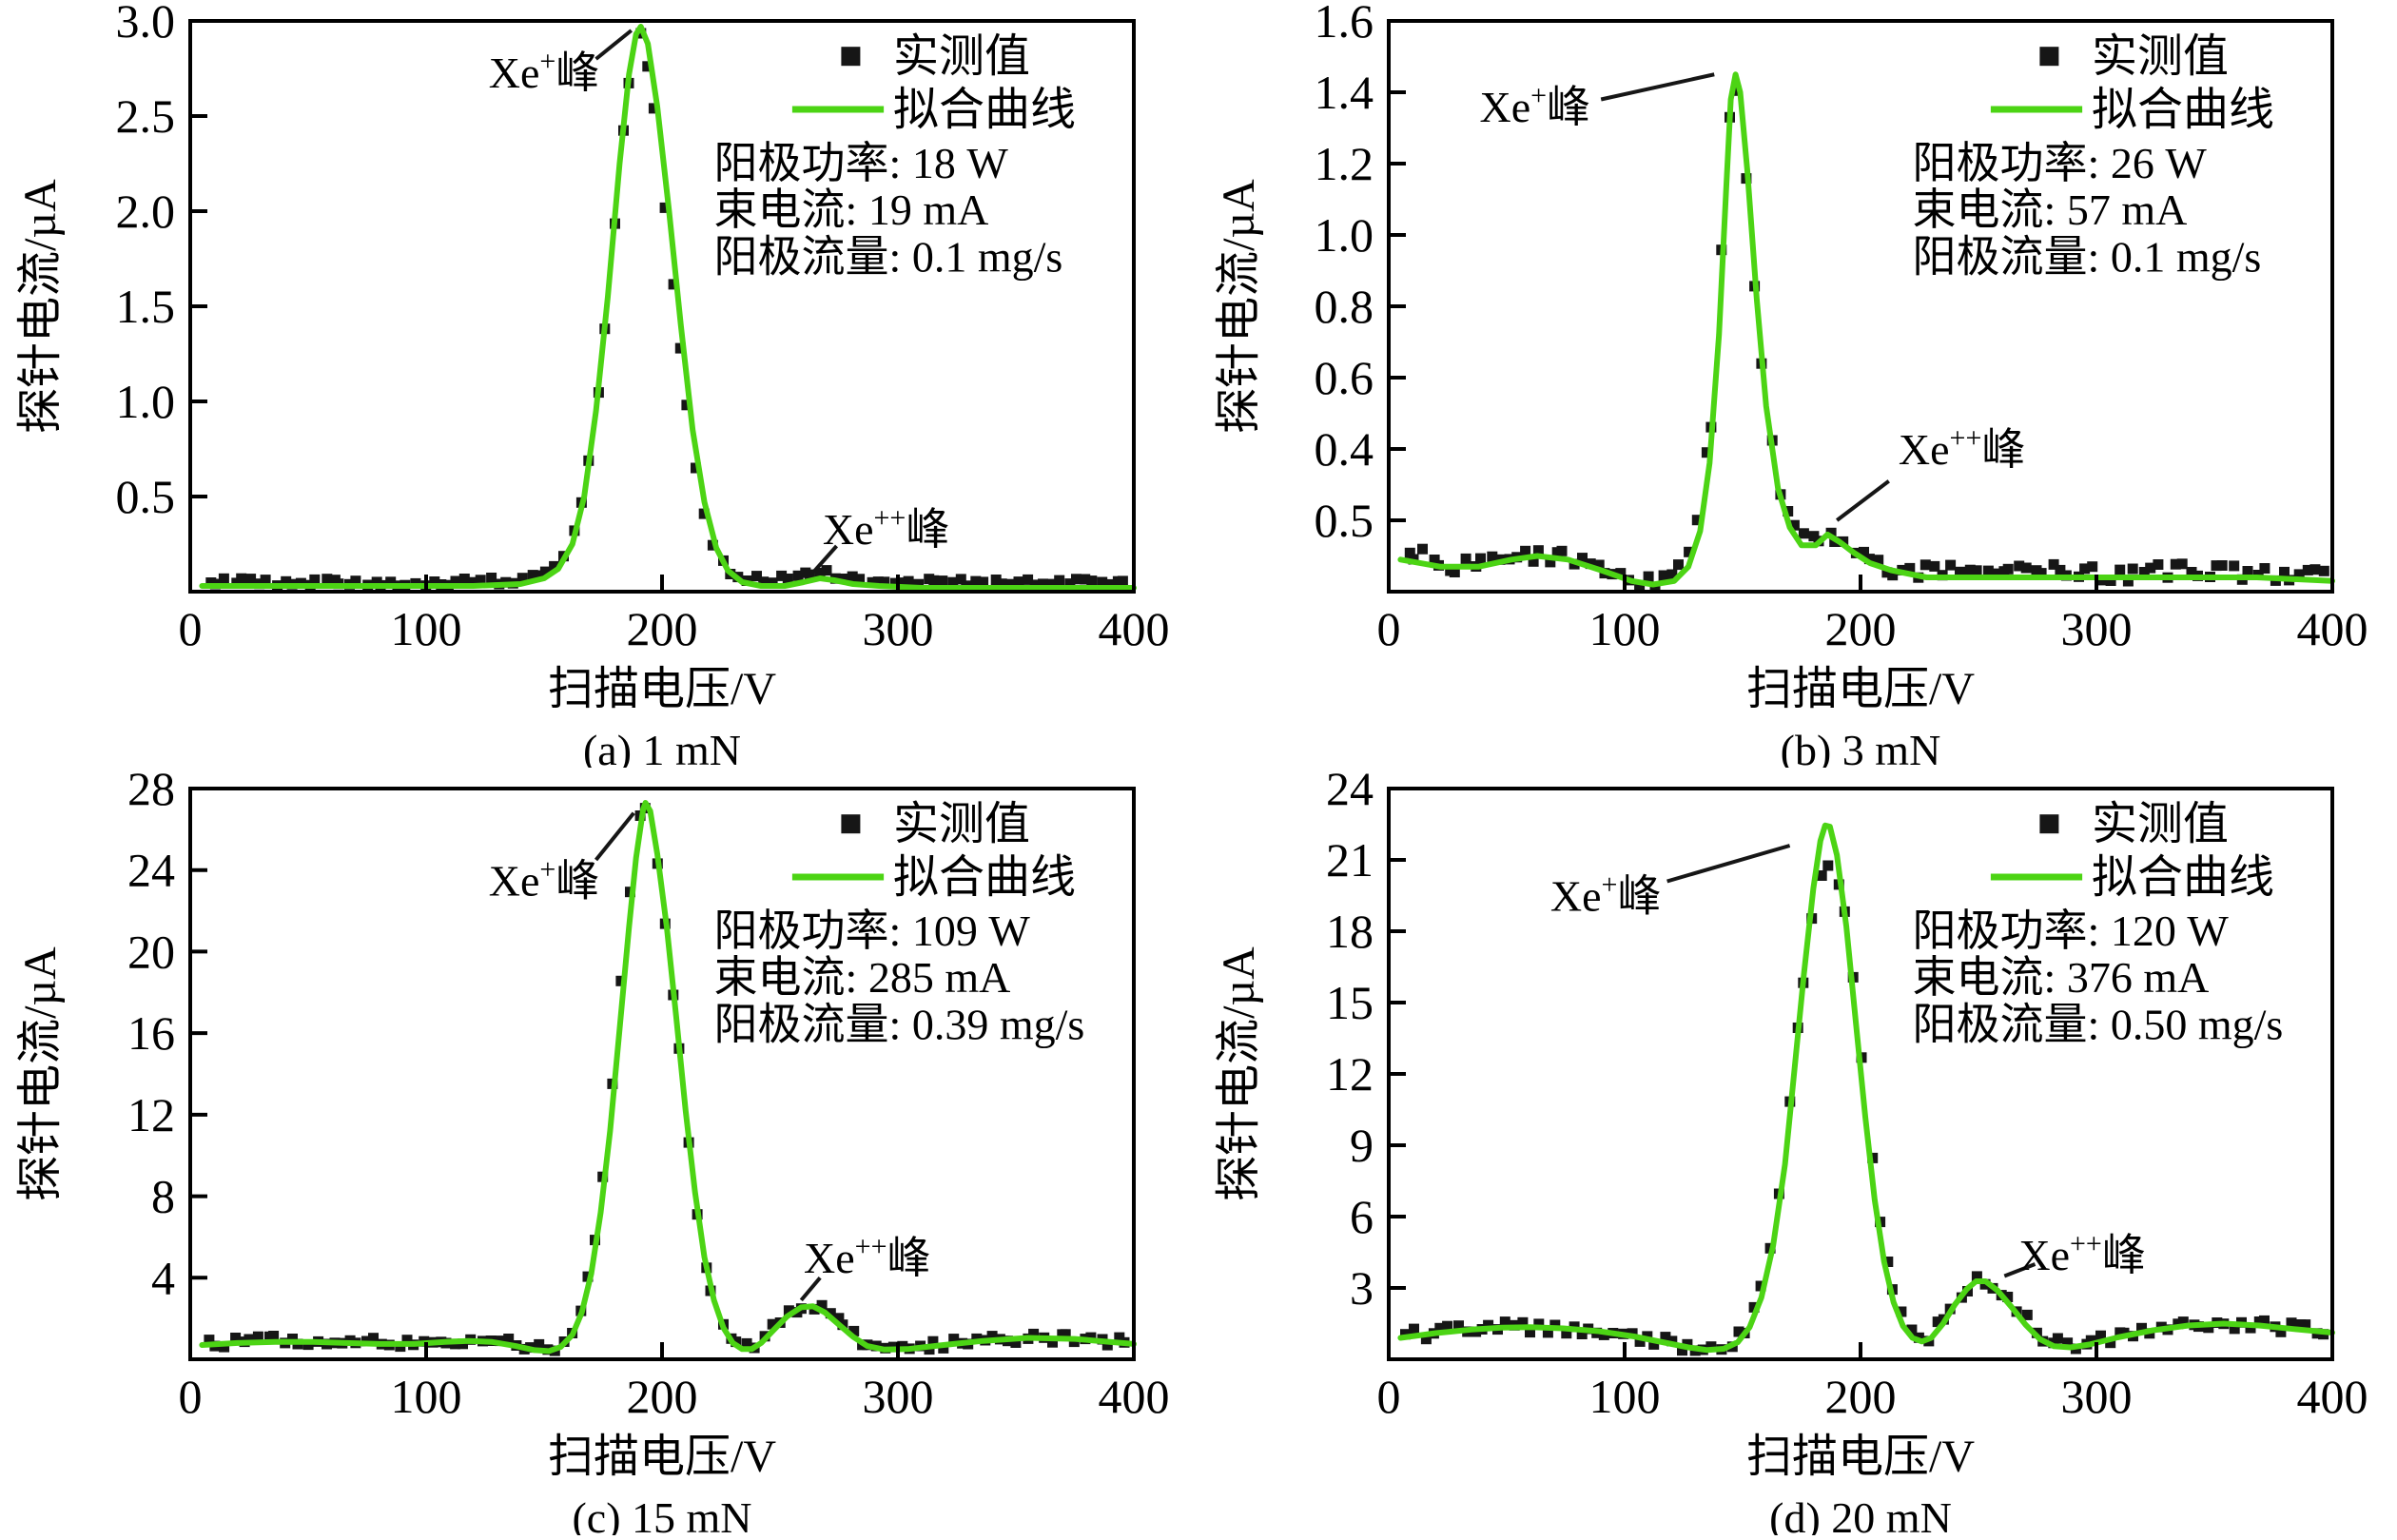 Image resolution: width=2397 pixels, height=1540 pixels. Describe the element at coordinates (1344, 235) in the screenshot. I see `y-tick-label: 1.0` at that location.